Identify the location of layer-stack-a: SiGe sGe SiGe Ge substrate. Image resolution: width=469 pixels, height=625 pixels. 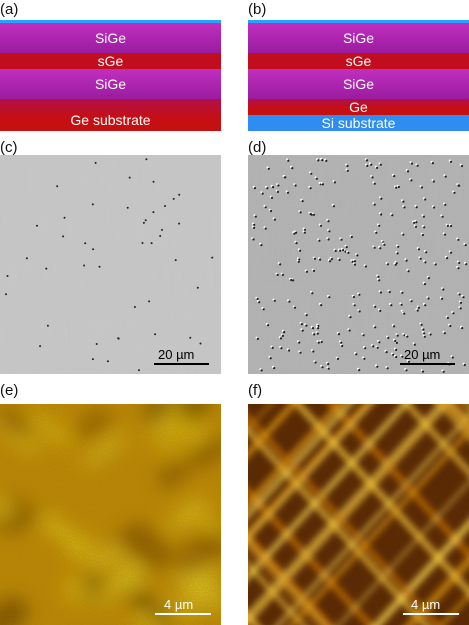
(110, 75).